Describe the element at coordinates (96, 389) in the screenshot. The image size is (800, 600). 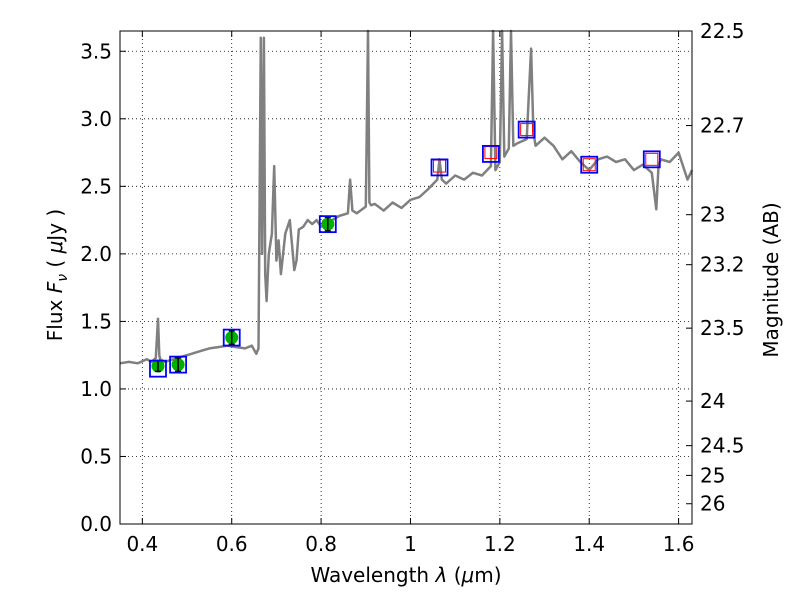
I see `y-tick-label: 1.0` at that location.